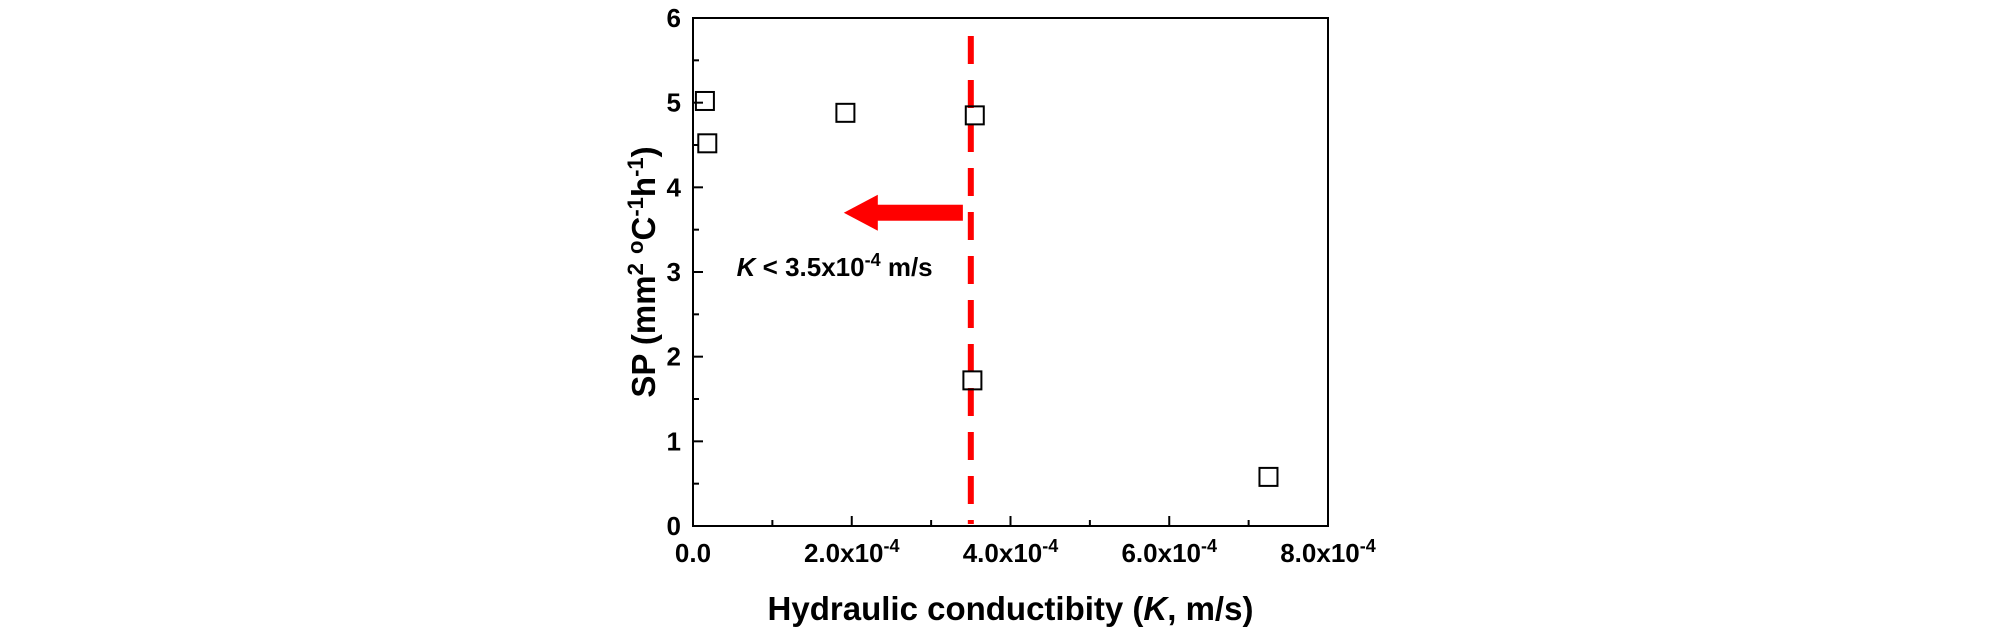  I want to click on x-label-suffix: , m/s), so click(1210, 608).